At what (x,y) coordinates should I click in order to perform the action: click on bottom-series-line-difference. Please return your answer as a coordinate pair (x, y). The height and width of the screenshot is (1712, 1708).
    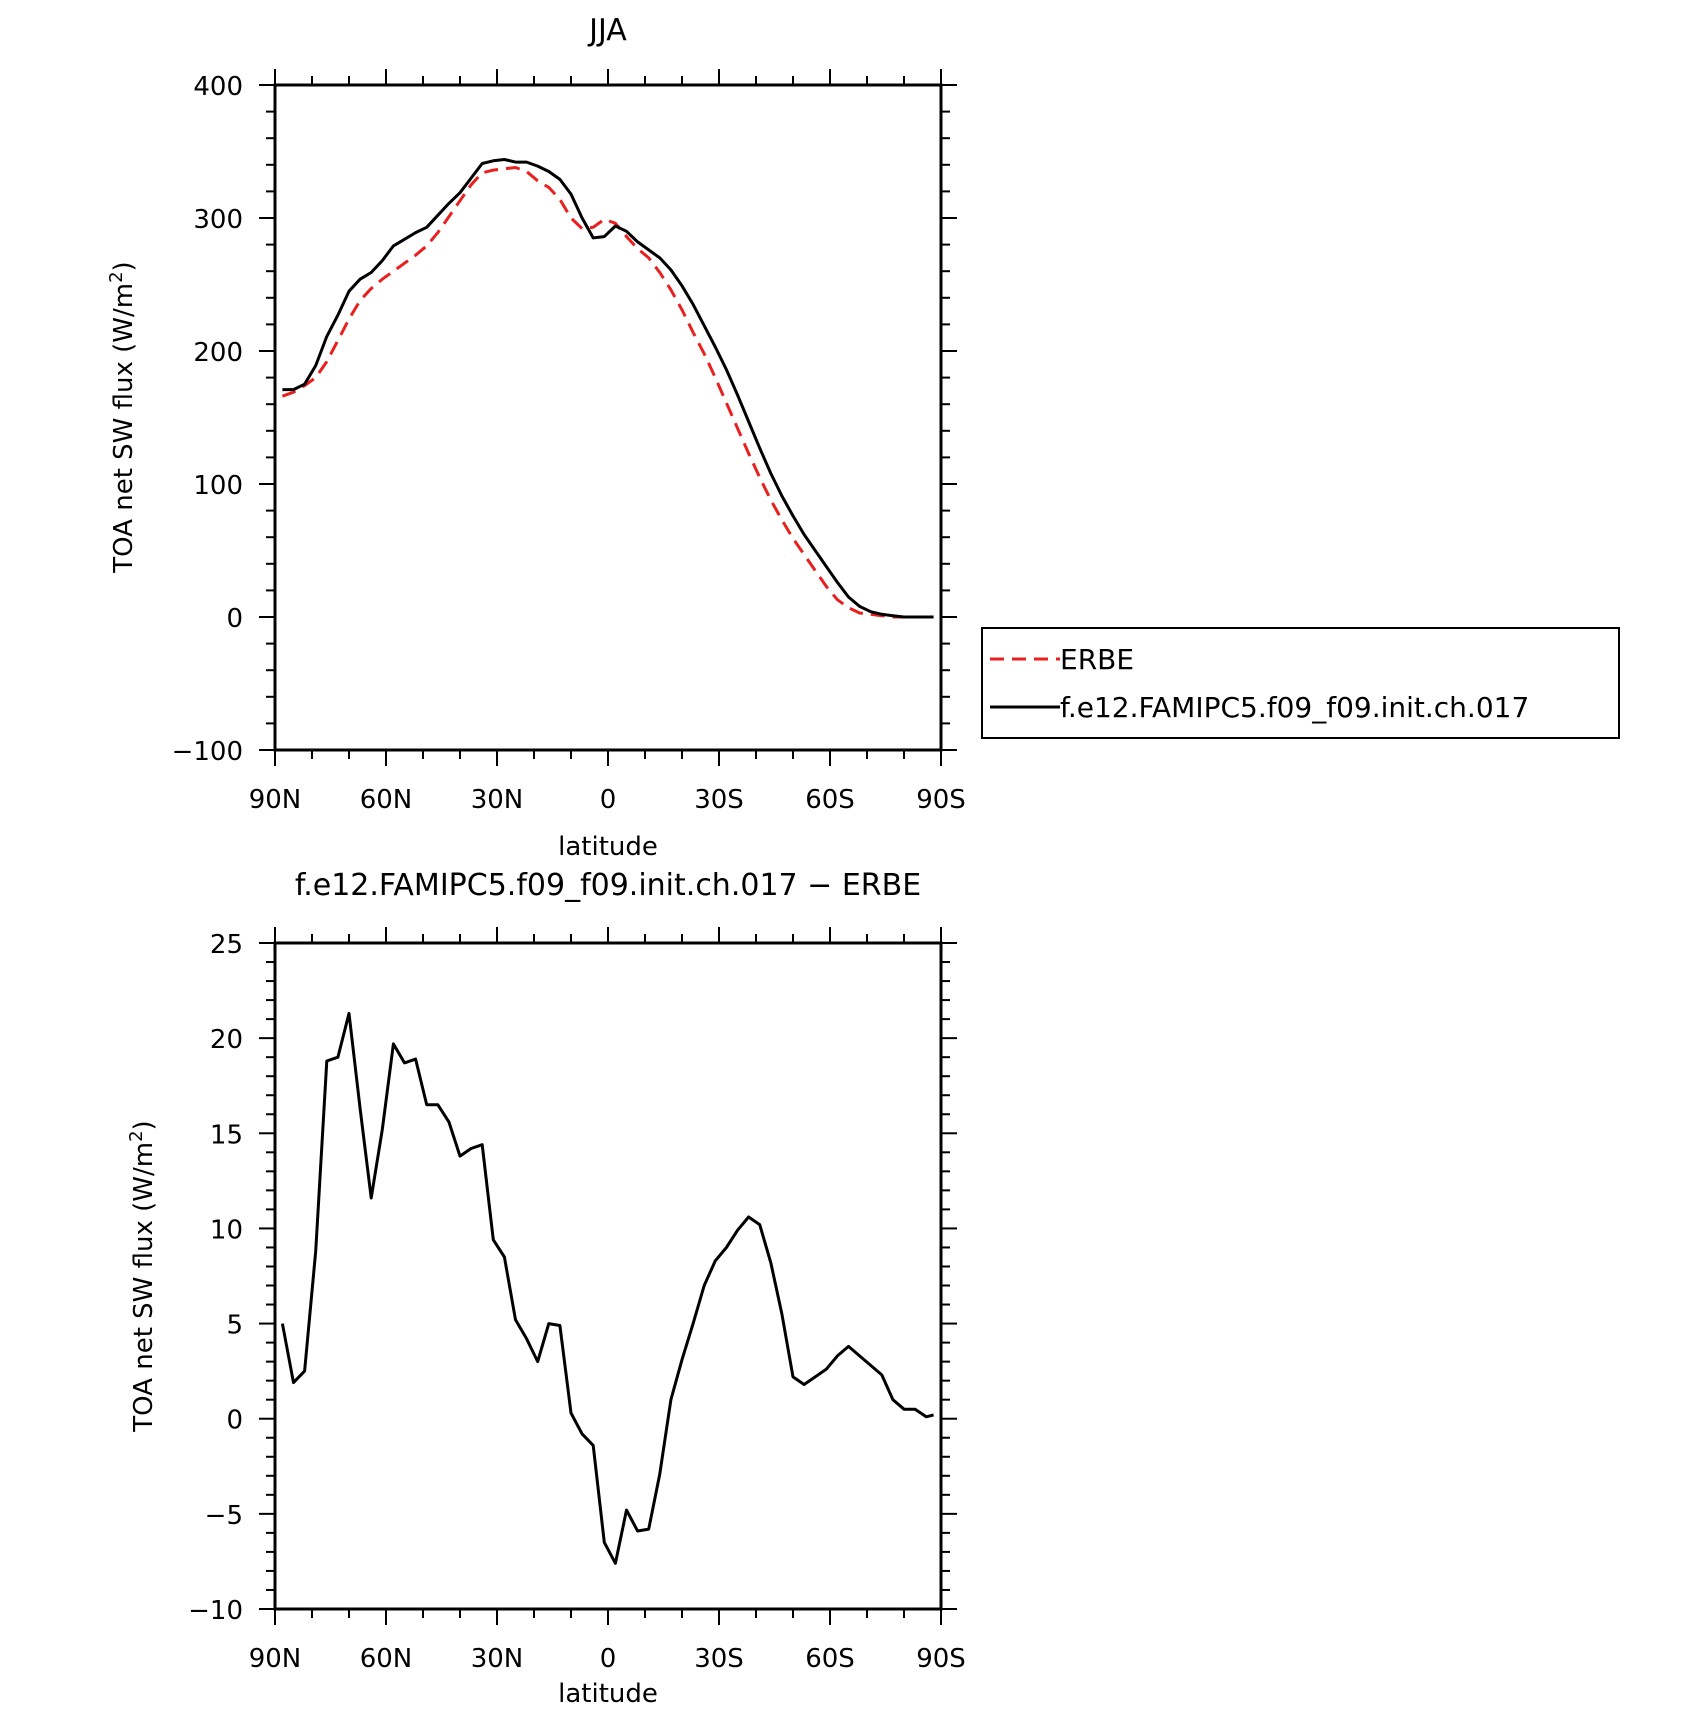
    Looking at the image, I should click on (607, 1288).